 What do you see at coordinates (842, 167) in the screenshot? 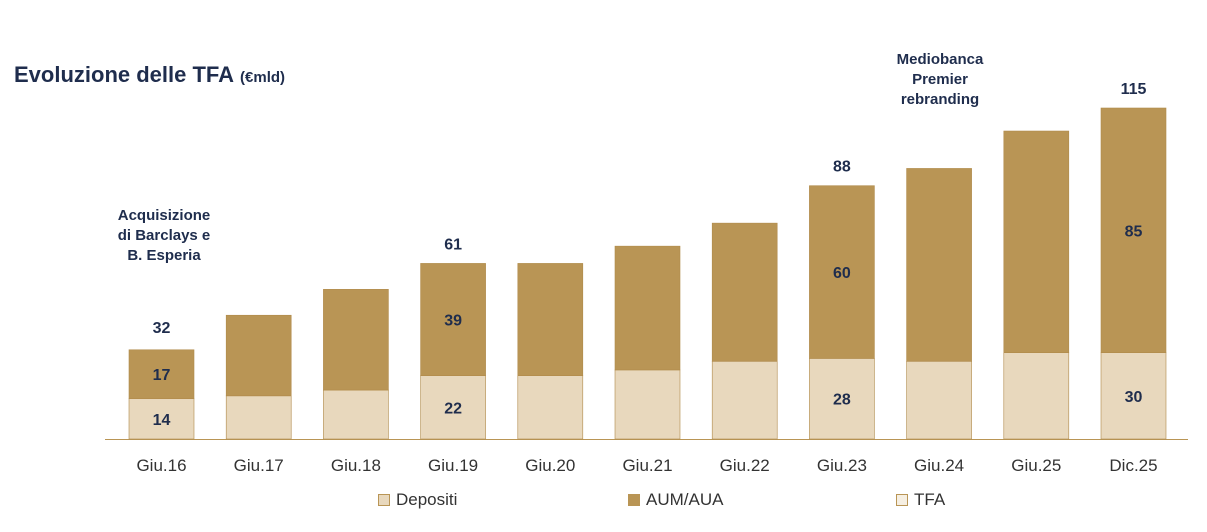
I see `total-label: 88` at bounding box center [842, 167].